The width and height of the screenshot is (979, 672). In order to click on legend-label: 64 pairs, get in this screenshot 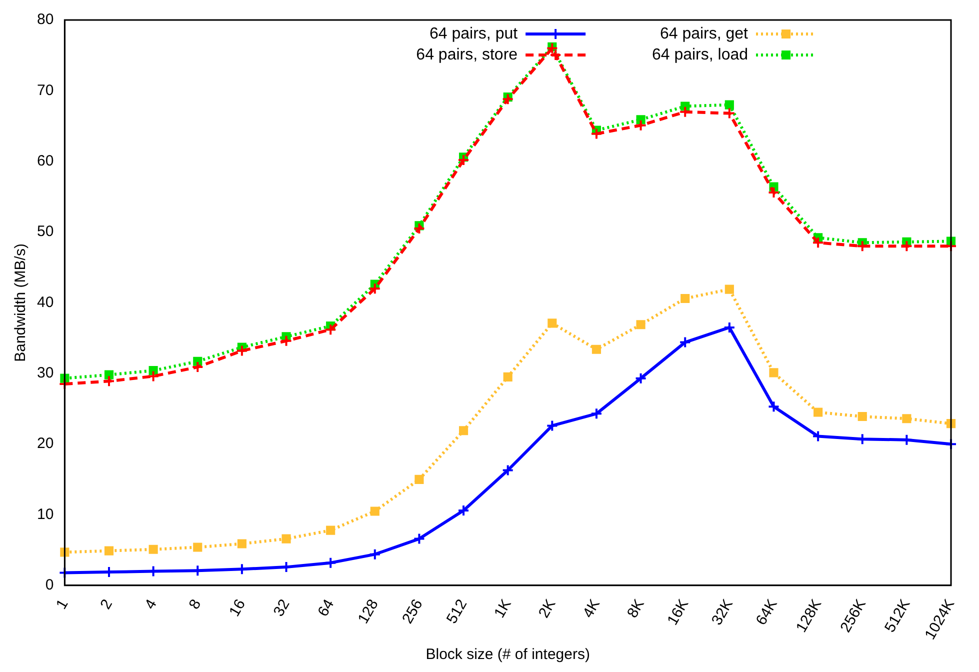, I will do `click(704, 33)`.